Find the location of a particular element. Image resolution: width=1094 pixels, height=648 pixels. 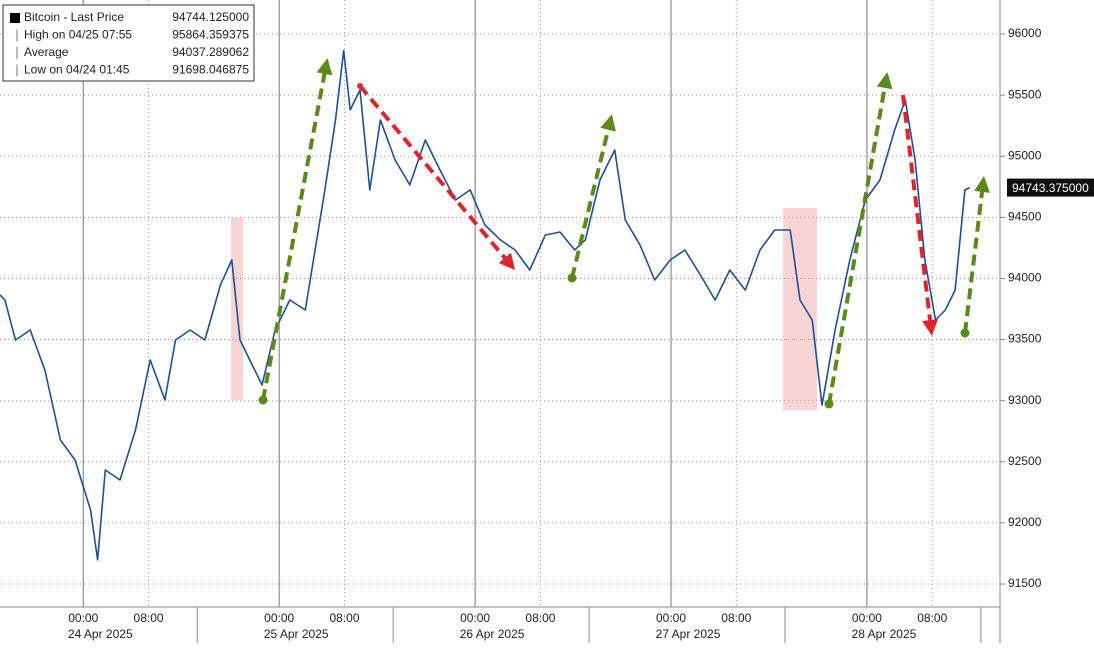

legend-swatch is located at coordinates (15, 18).